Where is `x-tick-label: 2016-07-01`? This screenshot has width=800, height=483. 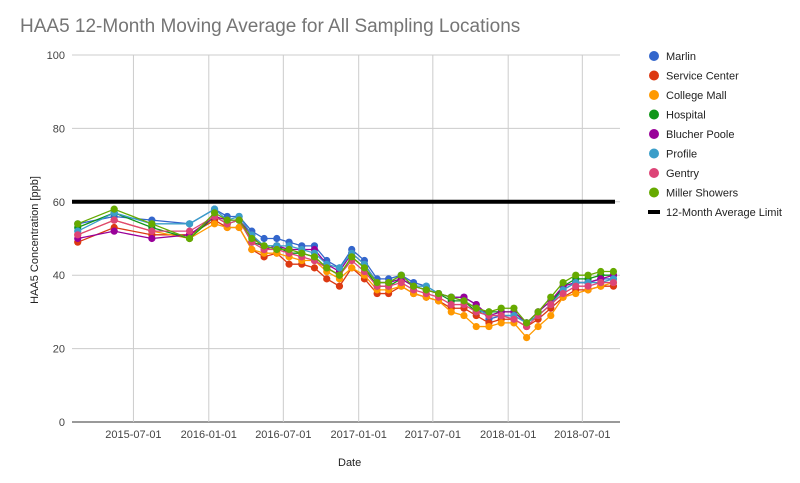
x-tick-label: 2016-07-01 is located at coordinates (283, 435).